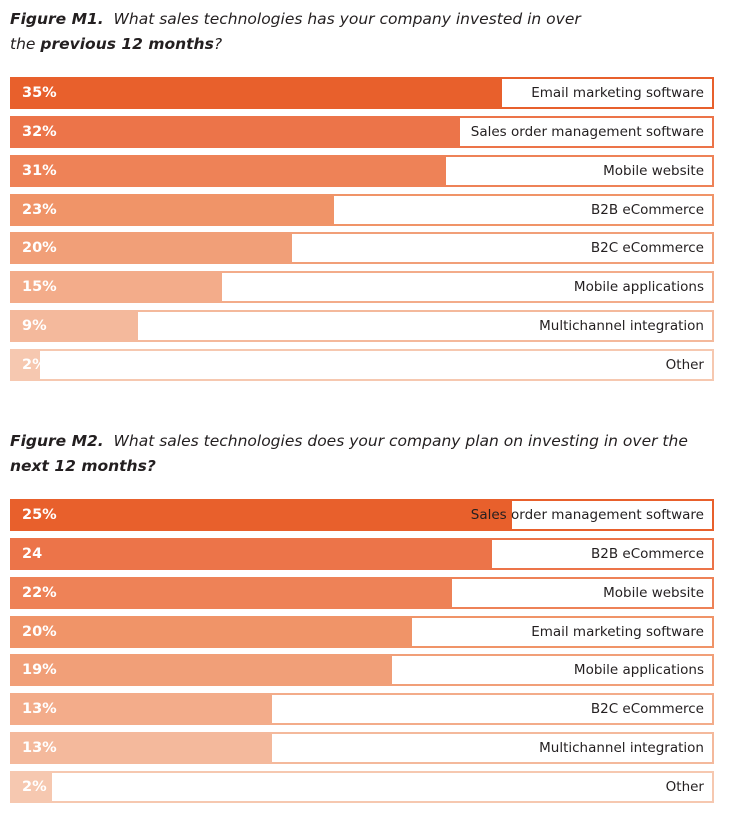  Describe the element at coordinates (57, 19) in the screenshot. I see `figure-m1-caption-prefix: Figure M1.` at that location.